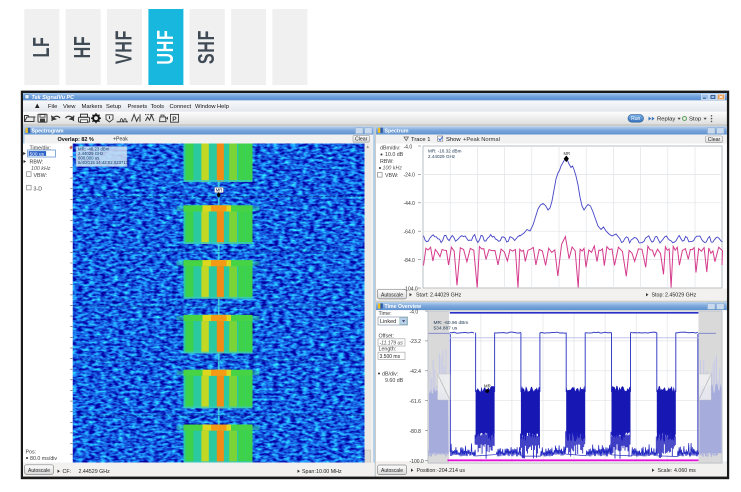  I want to click on svg-text: File, so click(52, 107).